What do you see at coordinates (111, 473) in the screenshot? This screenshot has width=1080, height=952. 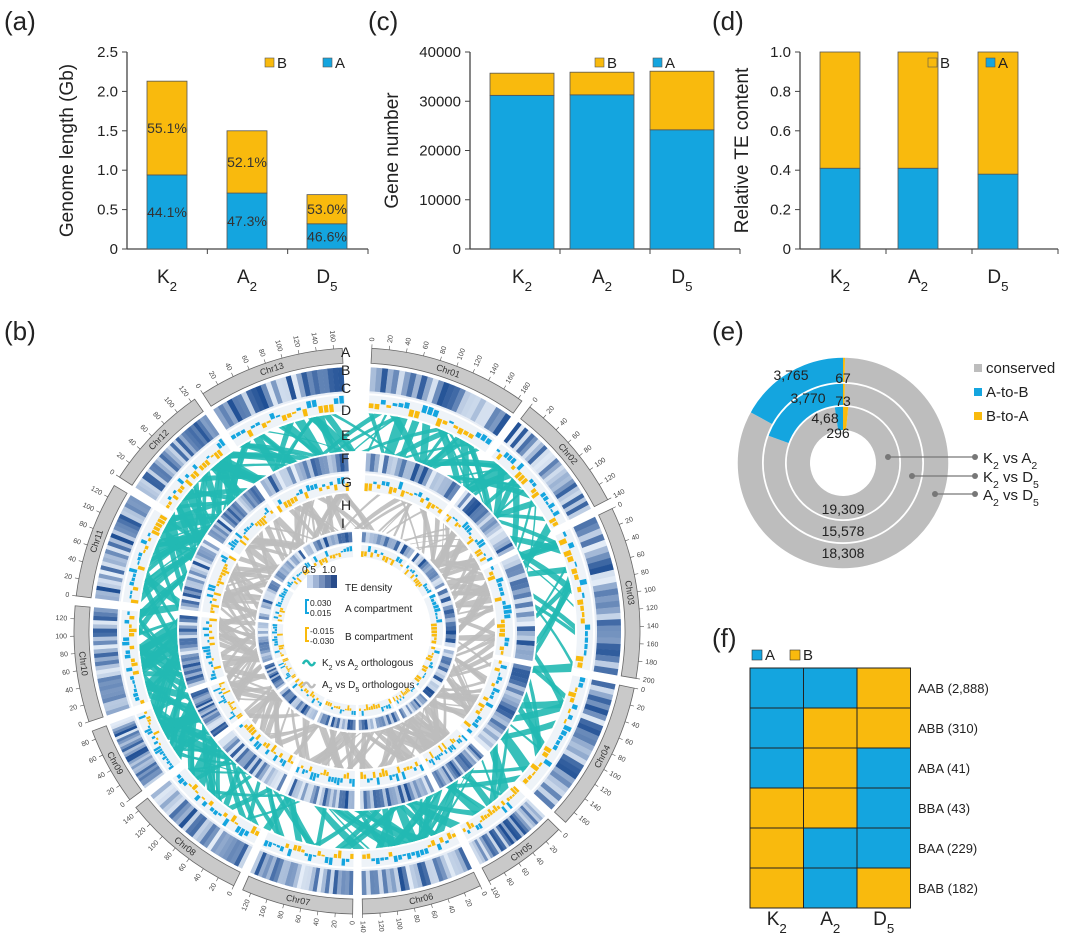 I see `tick-label: 0` at bounding box center [111, 473].